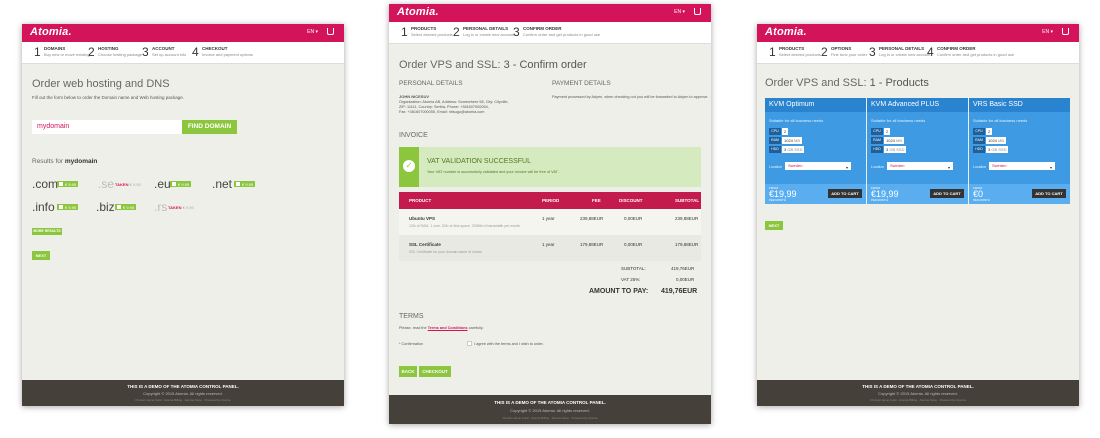 This screenshot has height=438, width=1100. I want to click on tld-info-add: € 9.95, so click(68, 207).